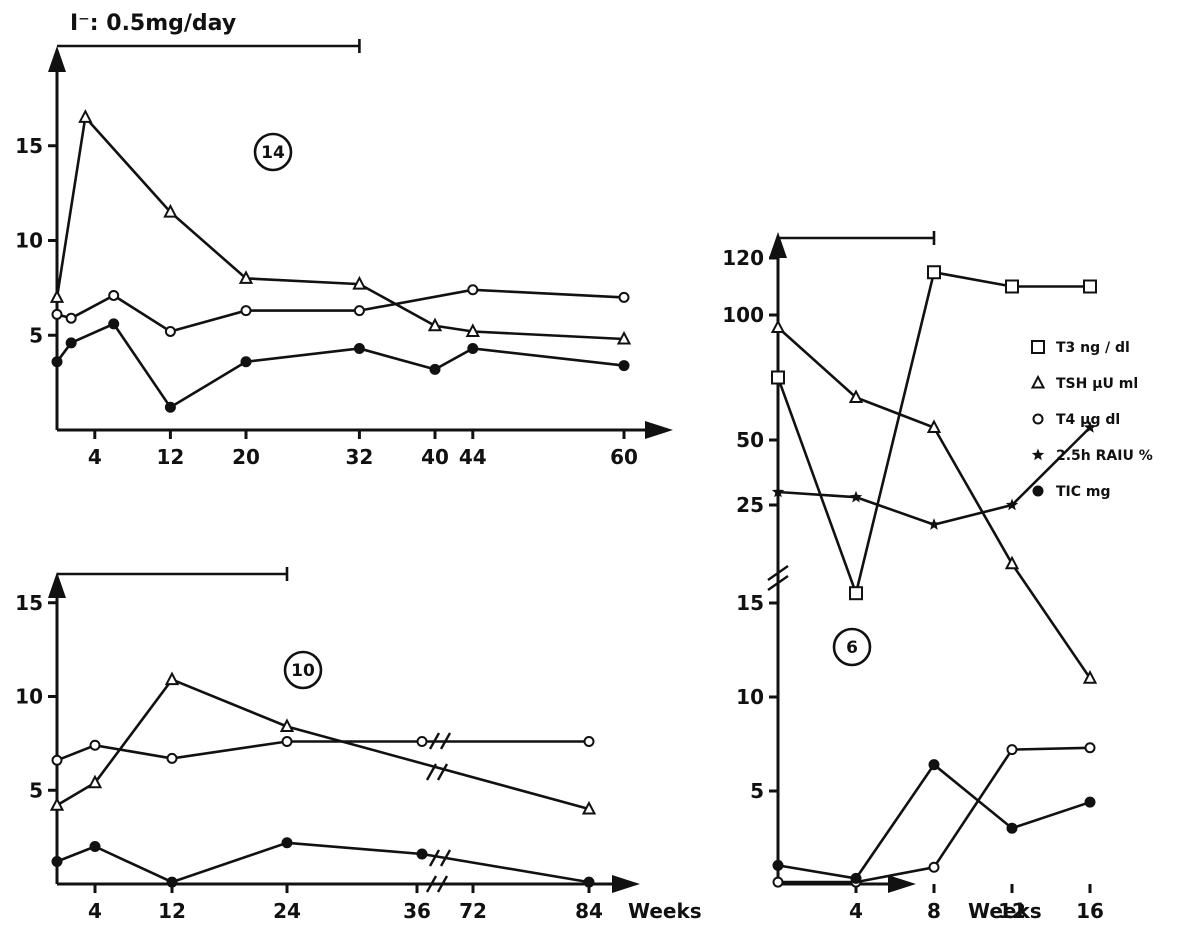 The image size is (1198, 926). What do you see at coordinates (1097, 384) in the screenshot?
I see `legend-label-1: TSH μU ml` at bounding box center [1097, 384].